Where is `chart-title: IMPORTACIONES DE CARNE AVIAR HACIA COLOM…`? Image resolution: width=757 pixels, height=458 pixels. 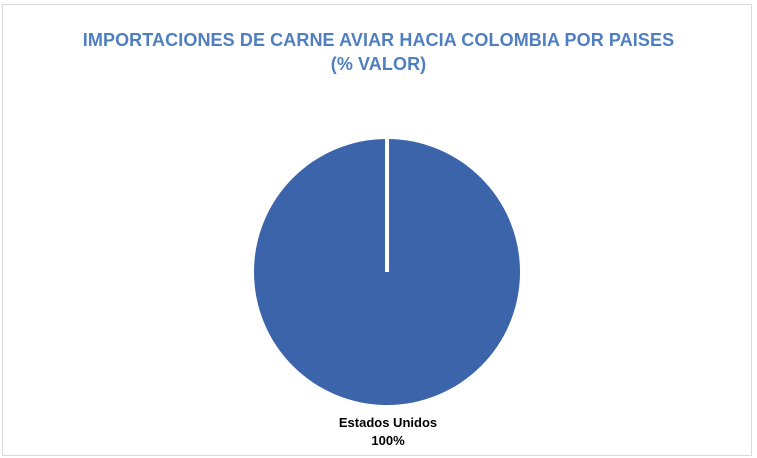
chart-title: IMPORTACIONES DE CARNE AVIAR HACIA COLOM… is located at coordinates (378, 40).